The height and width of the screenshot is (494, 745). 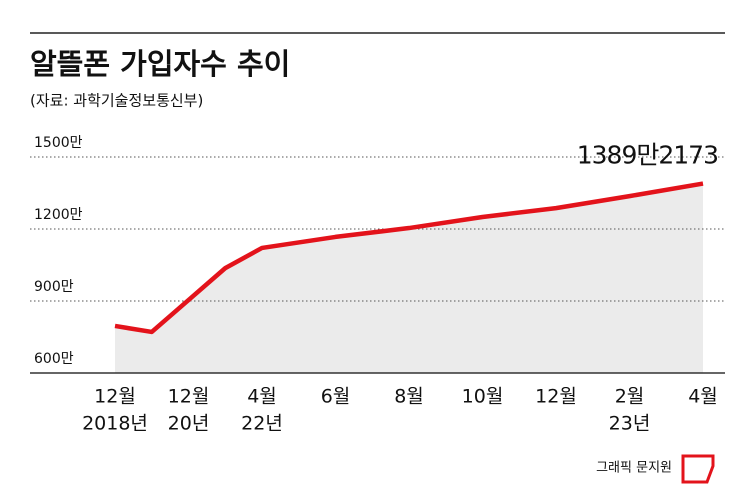 I want to click on x-tick-sublabel: 20년, so click(x=189, y=424).